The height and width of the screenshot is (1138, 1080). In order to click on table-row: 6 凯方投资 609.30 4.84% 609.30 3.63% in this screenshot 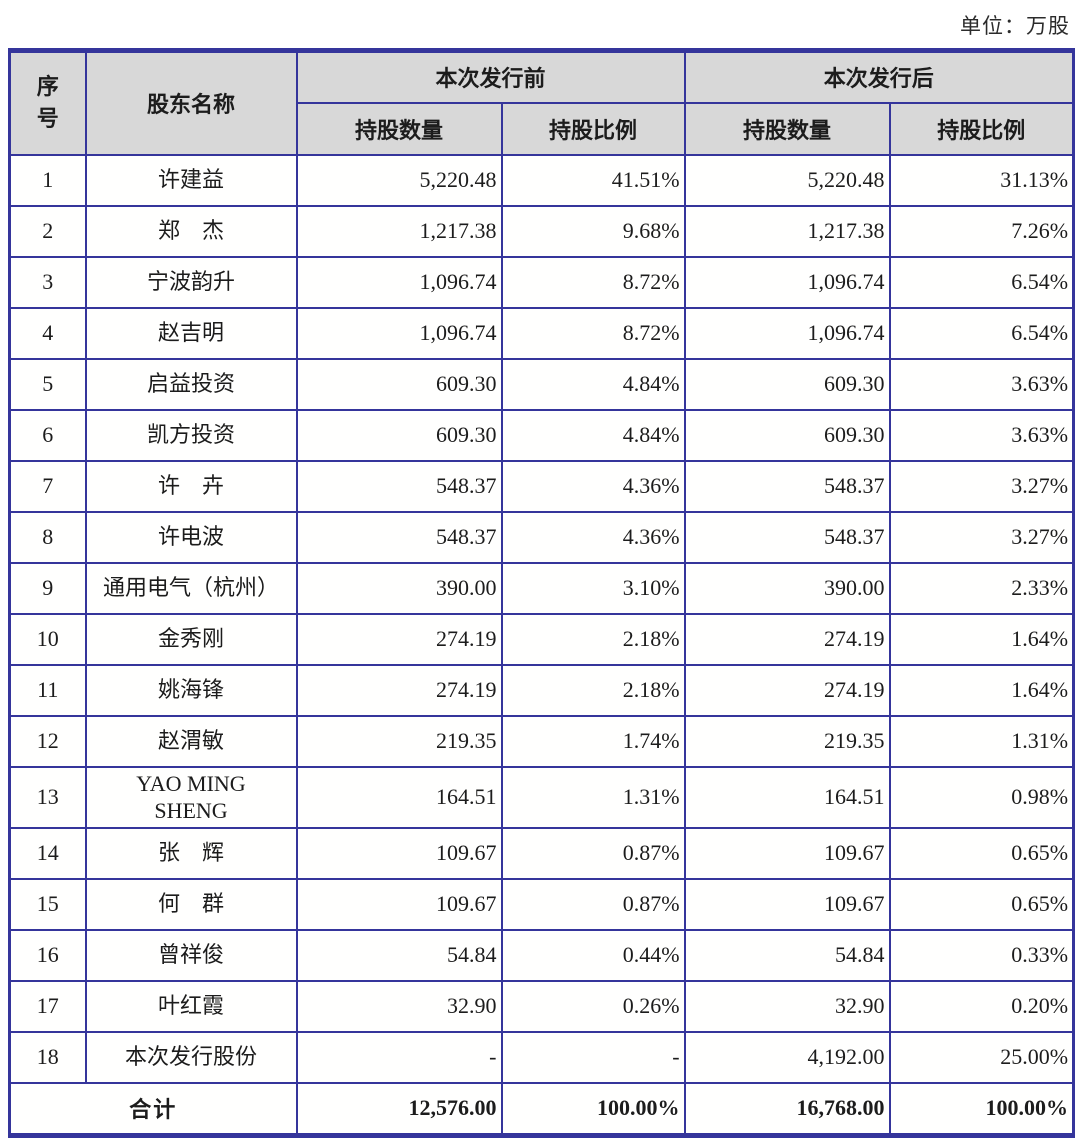, I will do `click(541, 435)`.